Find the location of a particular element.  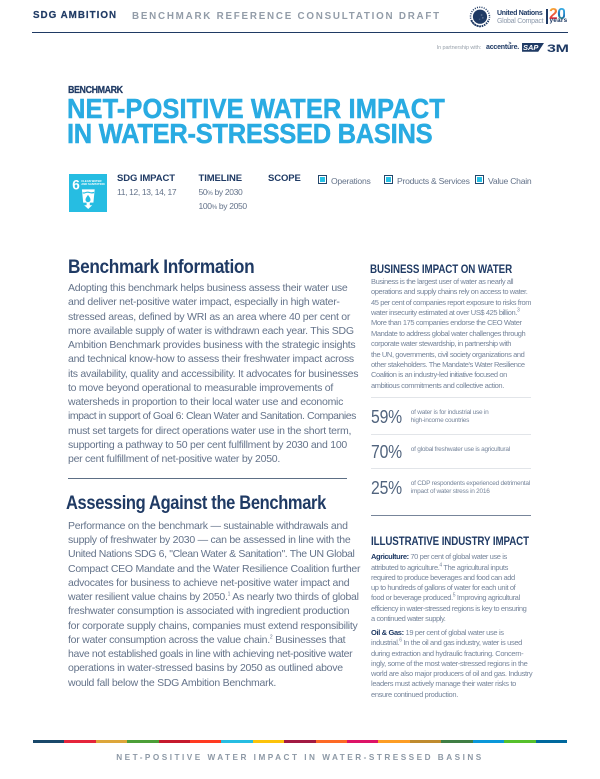

svg-text: AND SANITATION is located at coordinates (93, 184).